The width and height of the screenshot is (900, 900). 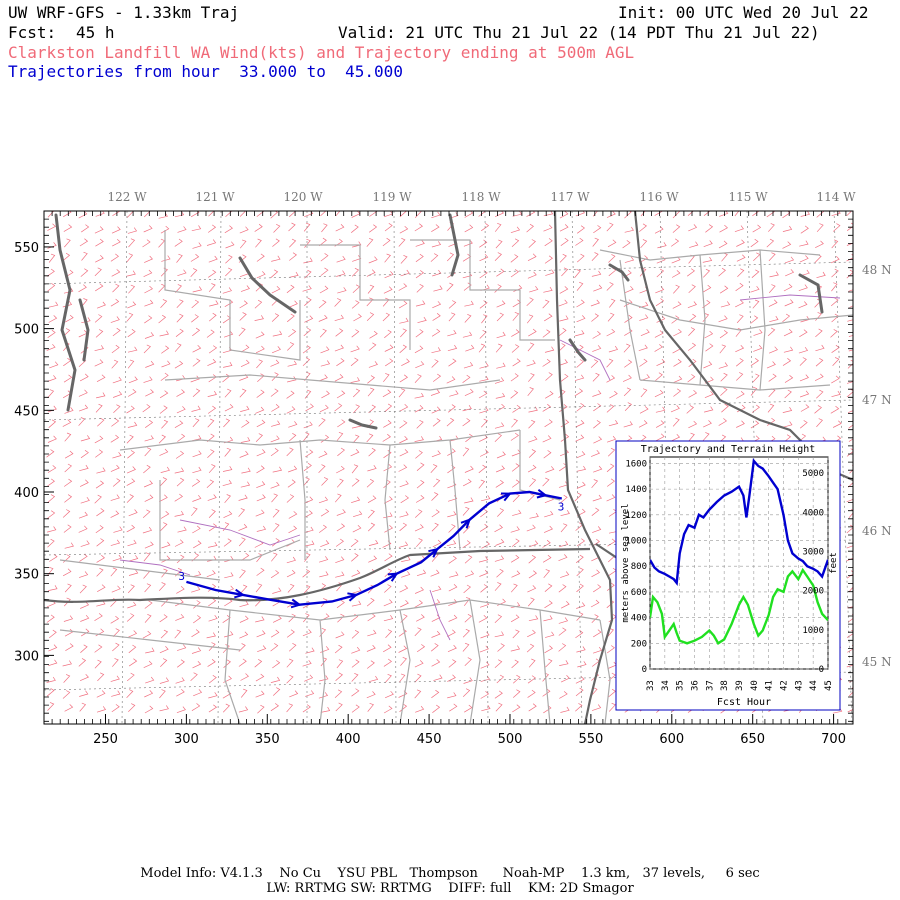 What do you see at coordinates (651, 685) in the screenshot?
I see `inset-x-tick-label: 33` at bounding box center [651, 685].